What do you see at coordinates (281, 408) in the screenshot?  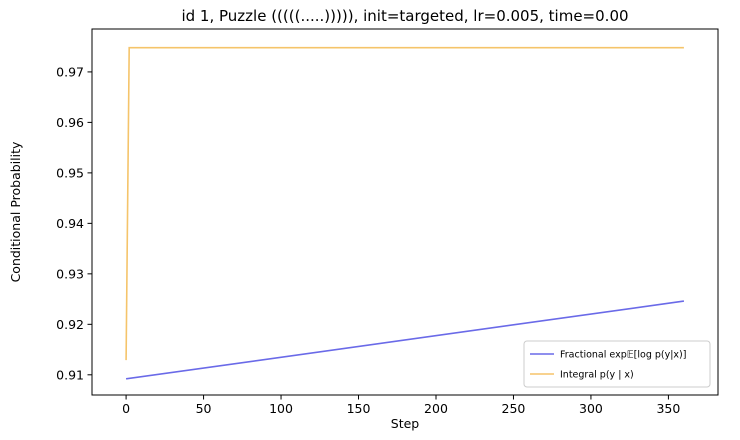 I see `x-tick-label: 100` at bounding box center [281, 408].